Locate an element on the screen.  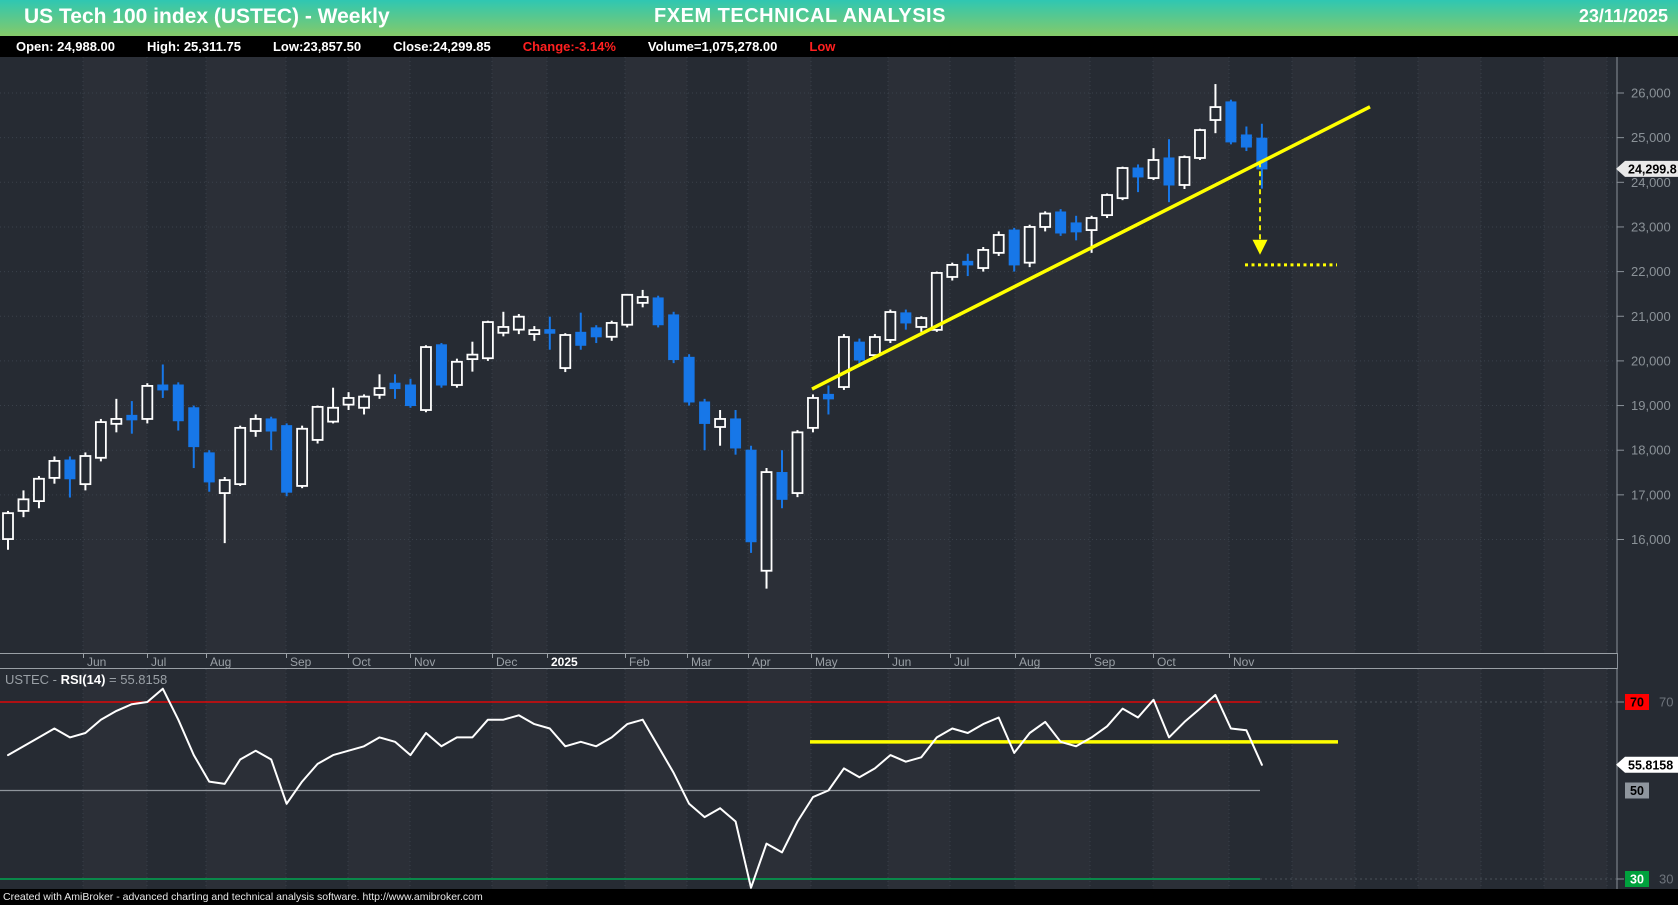
svg-text: 18,000 is located at coordinates (1651, 450).